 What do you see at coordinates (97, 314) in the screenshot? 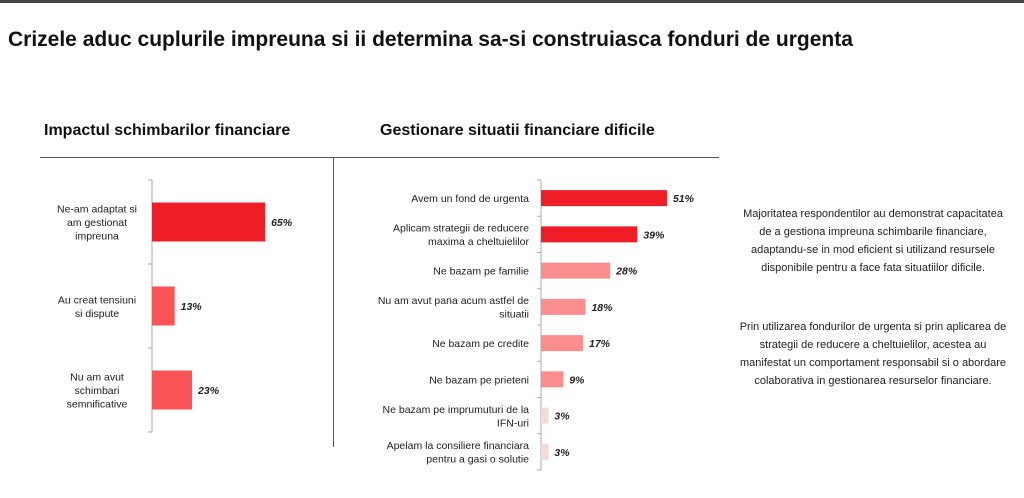
I see `category-label: si dispute` at bounding box center [97, 314].